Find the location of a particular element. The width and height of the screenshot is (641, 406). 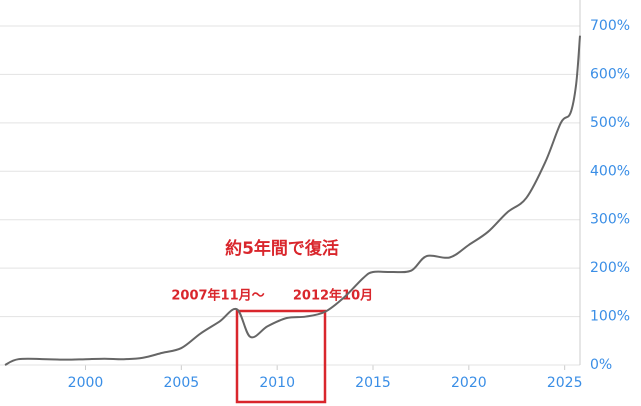

x-tick-label: 2000 is located at coordinates (86, 383).